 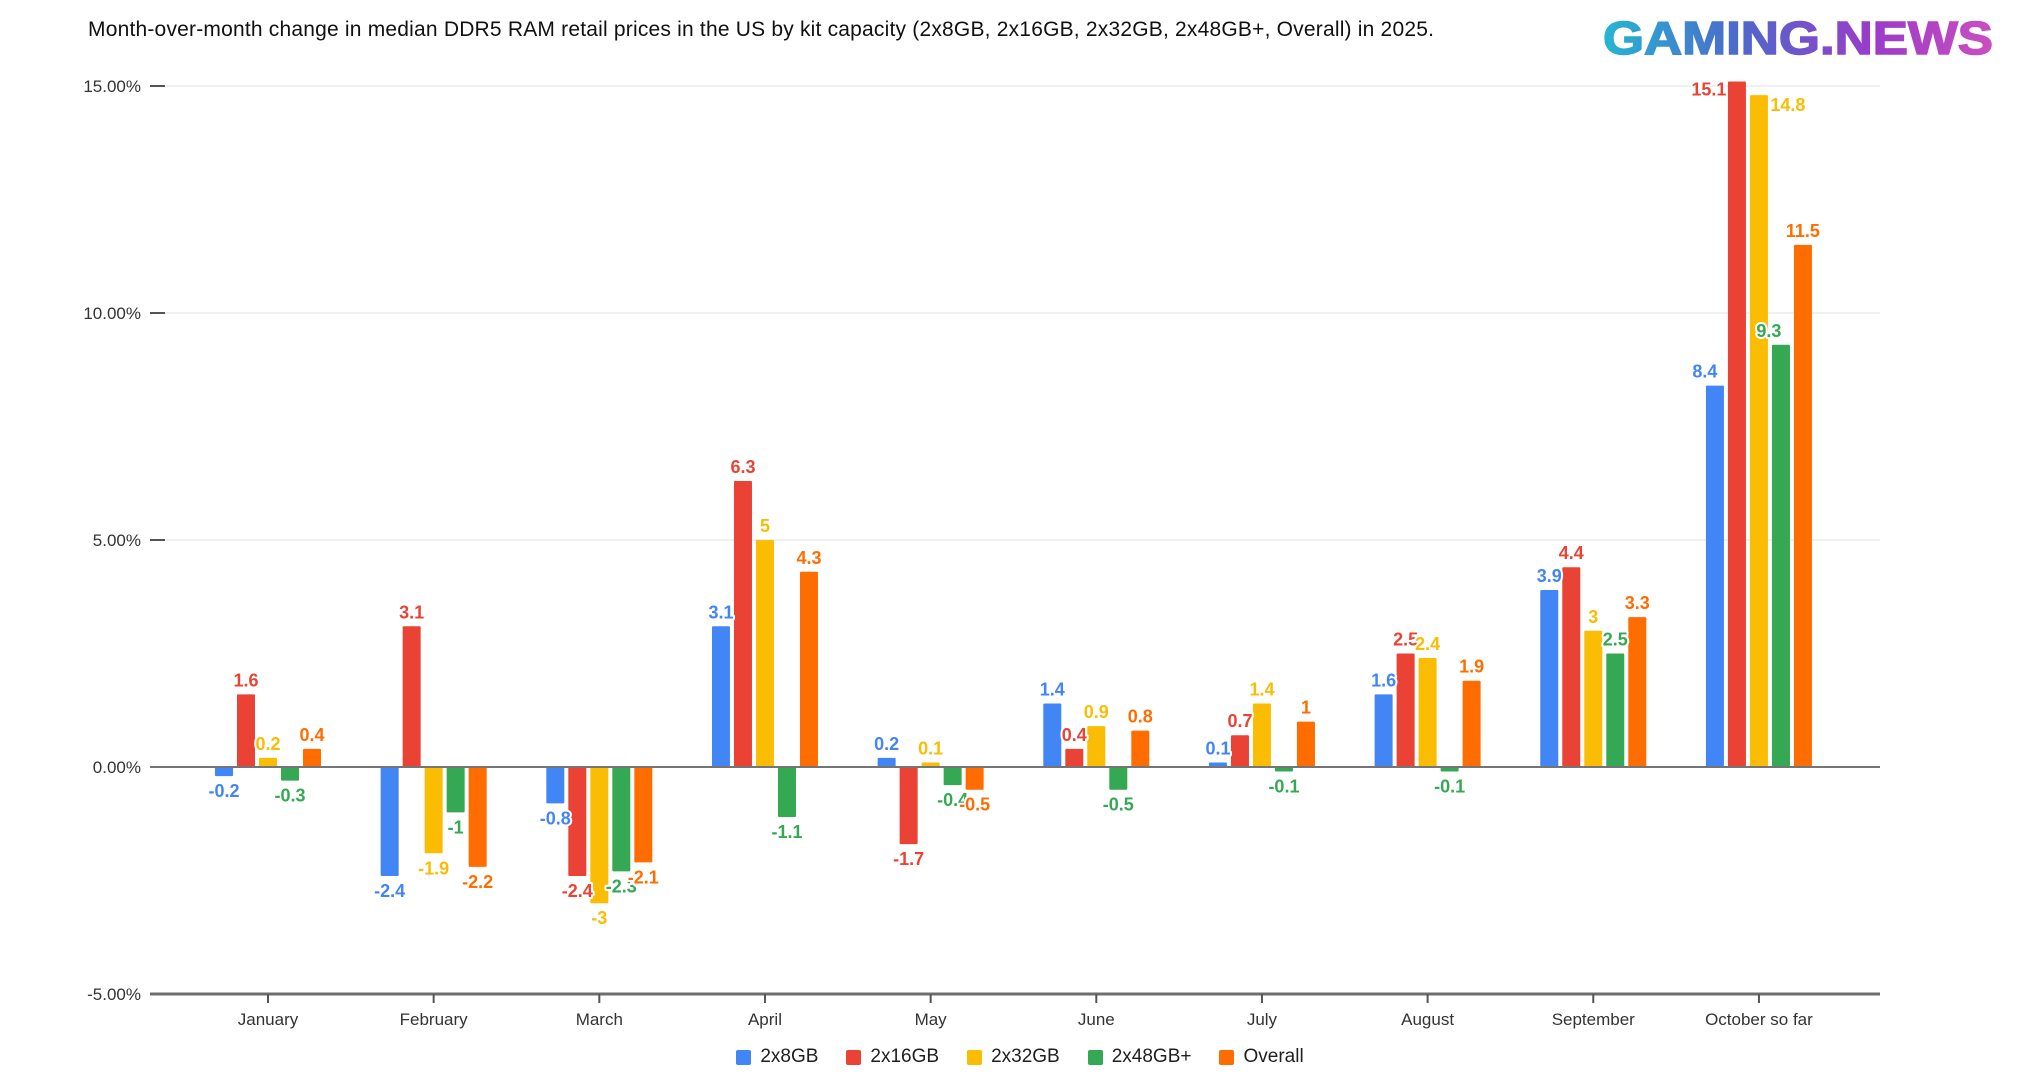 What do you see at coordinates (599, 835) in the screenshot?
I see `bar-2x32GB-March` at bounding box center [599, 835].